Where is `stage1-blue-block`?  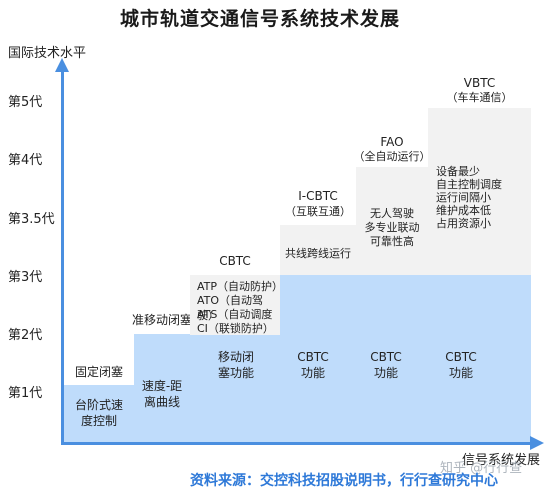
stage1-blue-block is located at coordinates (99, 413).